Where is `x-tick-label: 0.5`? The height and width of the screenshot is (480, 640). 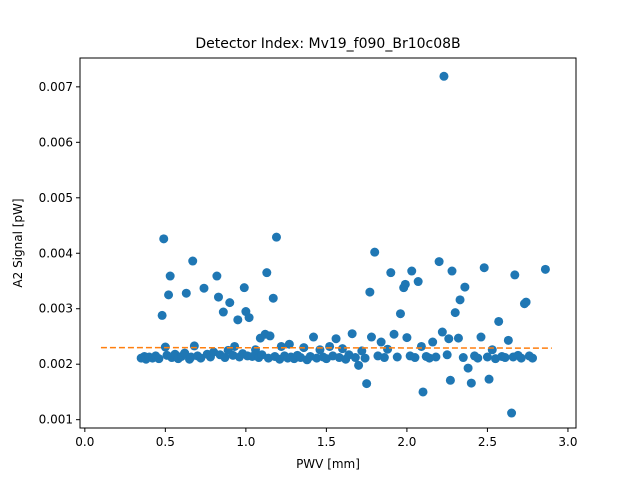
x-tick-label: 0.5 is located at coordinates (165, 442).